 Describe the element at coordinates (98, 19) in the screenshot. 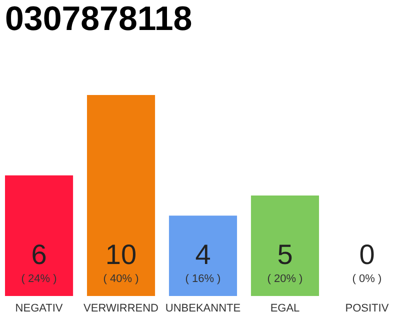

I see `chart-title: 0307878118` at that location.